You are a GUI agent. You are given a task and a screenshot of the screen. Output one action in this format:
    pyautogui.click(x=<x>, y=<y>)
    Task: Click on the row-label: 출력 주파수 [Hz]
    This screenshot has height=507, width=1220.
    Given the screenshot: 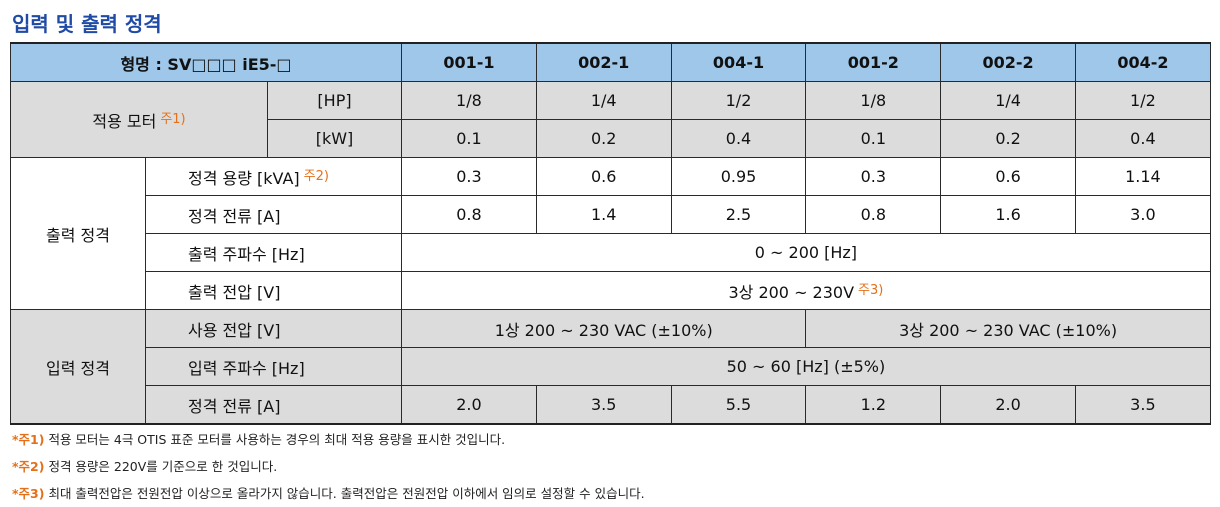 What is the action you would take?
    pyautogui.click(x=273, y=252)
    